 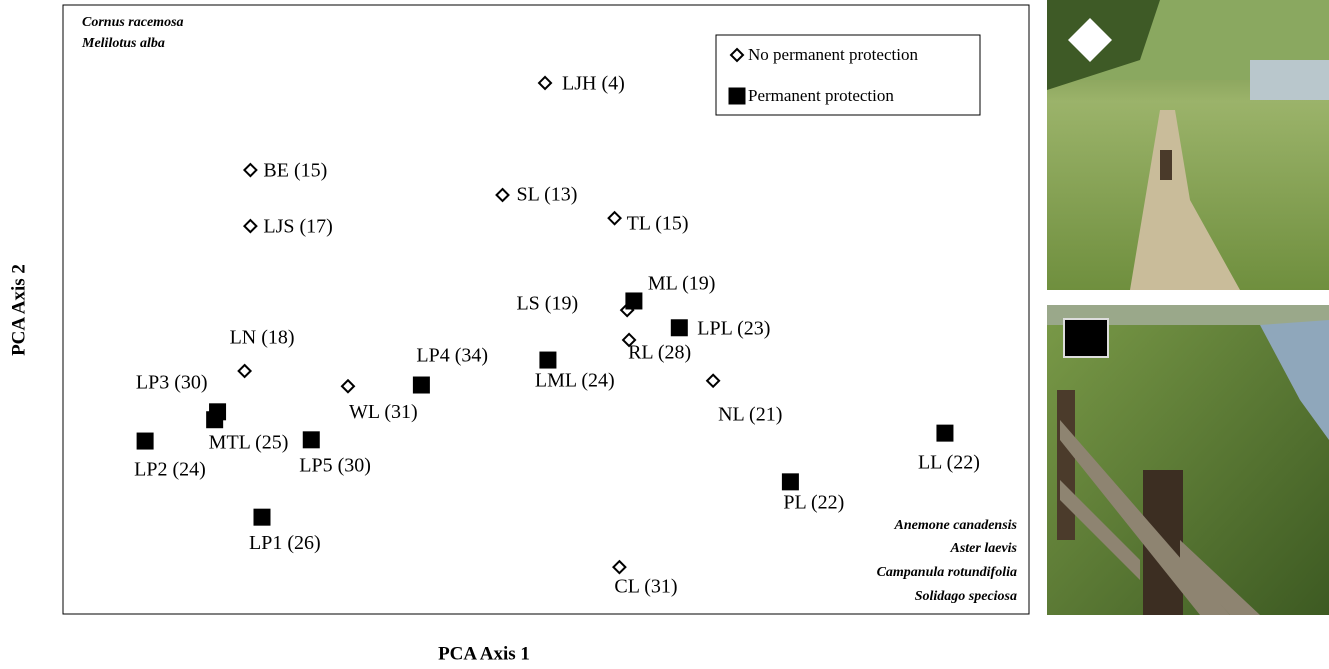 I want to click on point-label: LS (19), so click(x=547, y=304).